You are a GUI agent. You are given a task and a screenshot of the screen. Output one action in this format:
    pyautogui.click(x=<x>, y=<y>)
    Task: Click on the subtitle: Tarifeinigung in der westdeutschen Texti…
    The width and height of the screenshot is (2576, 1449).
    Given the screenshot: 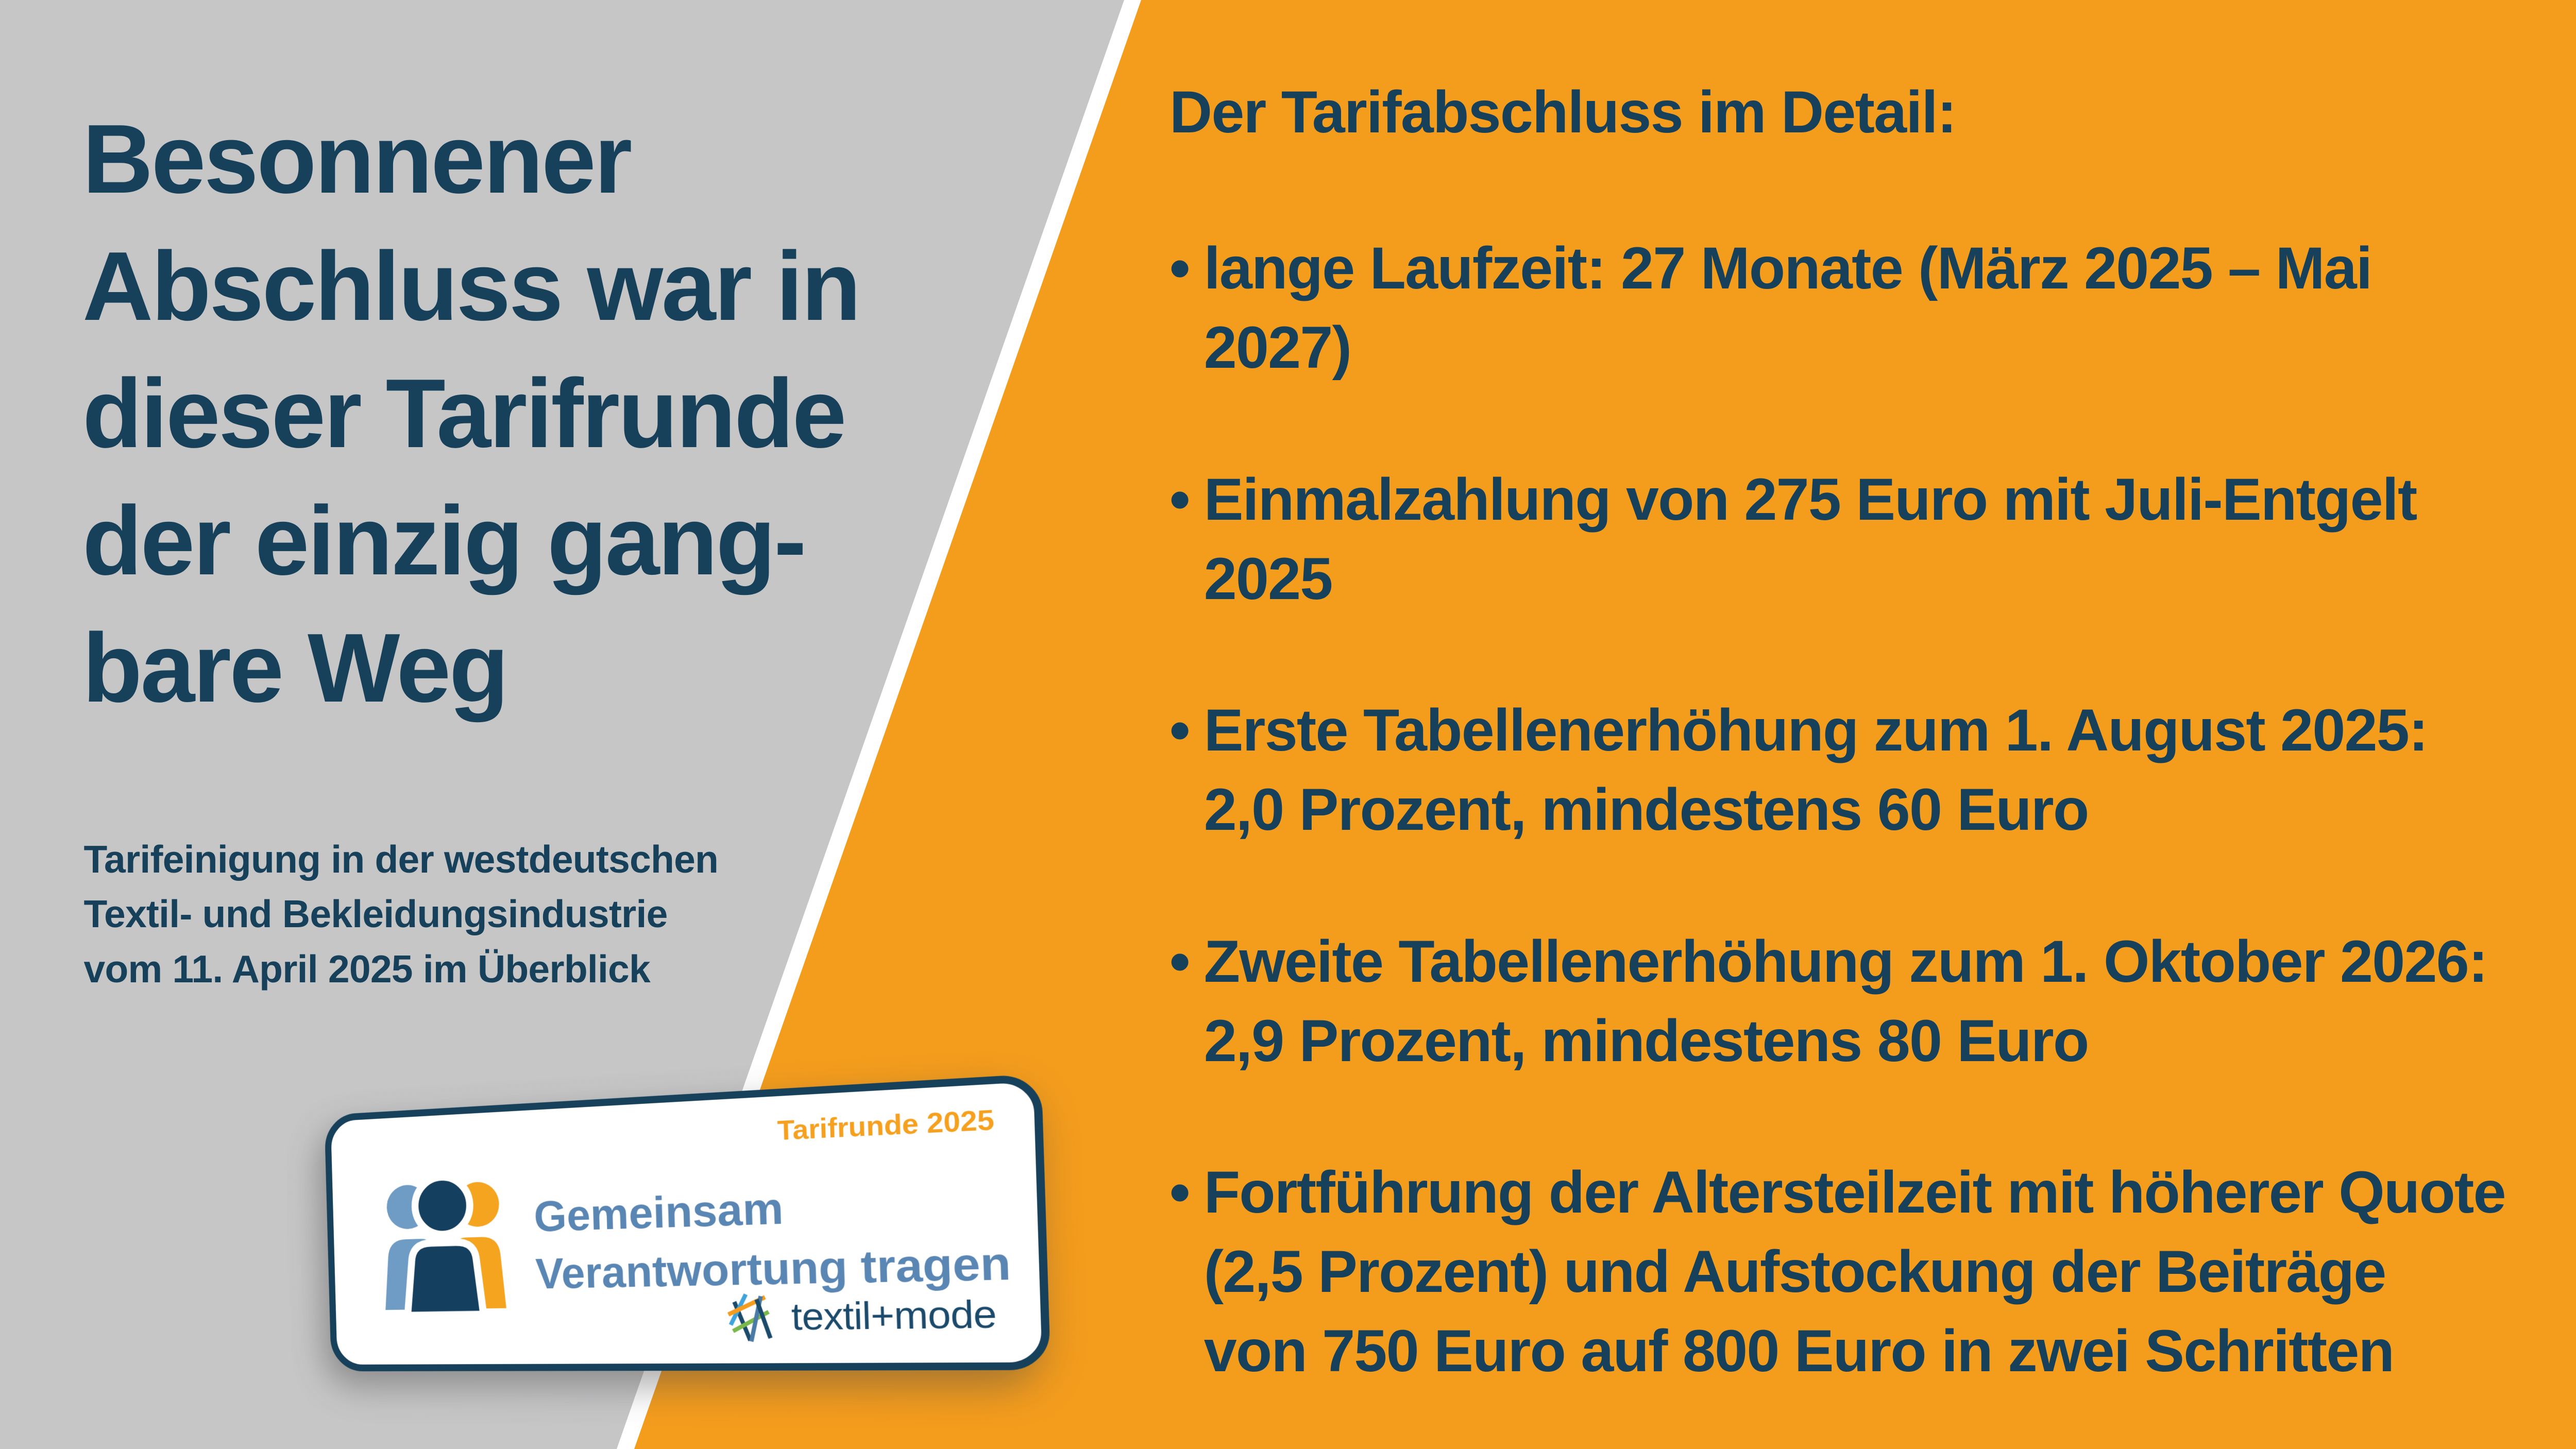 What is the action you would take?
    pyautogui.click(x=401, y=914)
    